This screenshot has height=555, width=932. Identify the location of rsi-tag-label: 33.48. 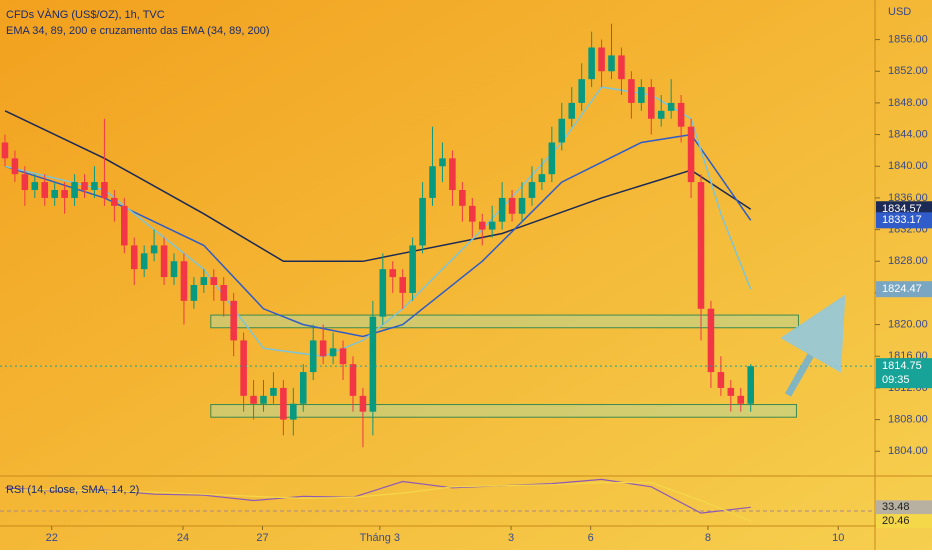
(896, 507).